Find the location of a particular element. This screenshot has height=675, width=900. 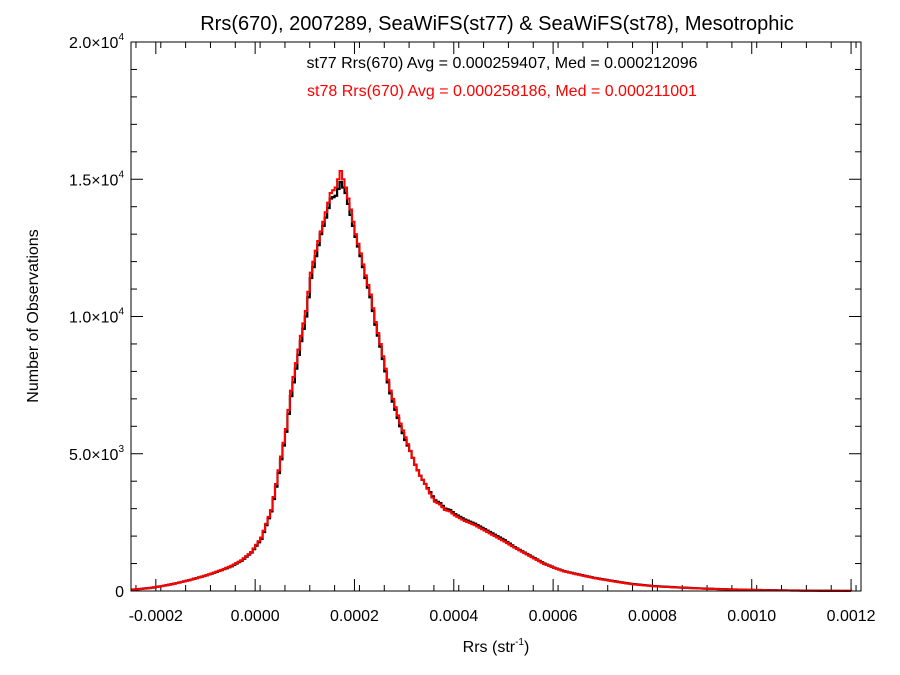

x-axis-label-main: Rrs (str is located at coordinates (489, 647).